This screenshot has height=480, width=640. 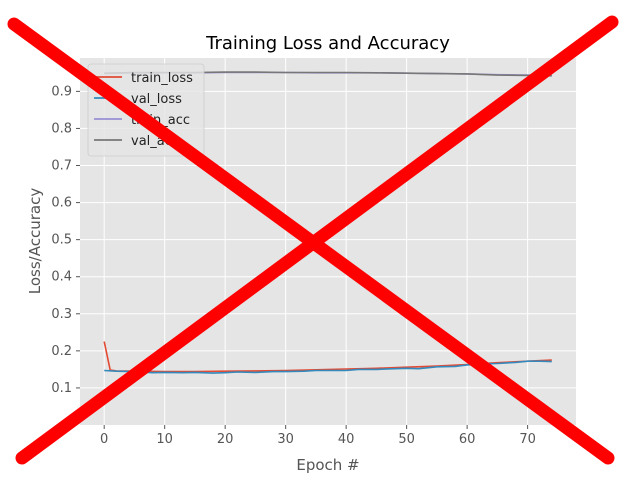 I want to click on legend-label: train_loss, so click(x=162, y=78).